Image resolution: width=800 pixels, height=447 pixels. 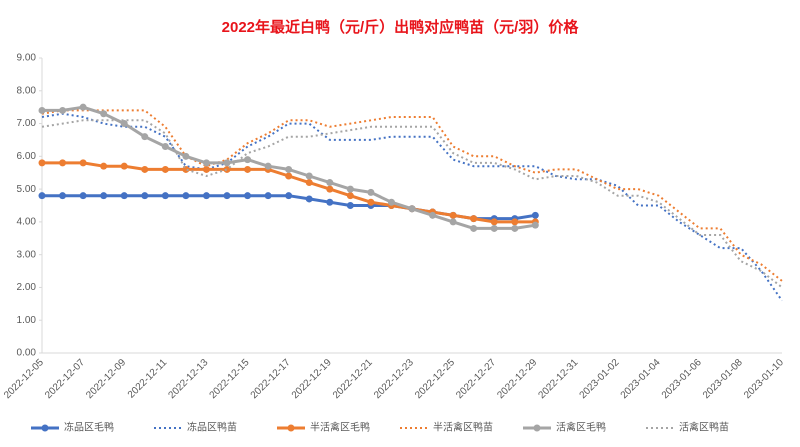 What do you see at coordinates (27, 320) in the screenshot?
I see `y-tick-label: 1.00` at bounding box center [27, 320].